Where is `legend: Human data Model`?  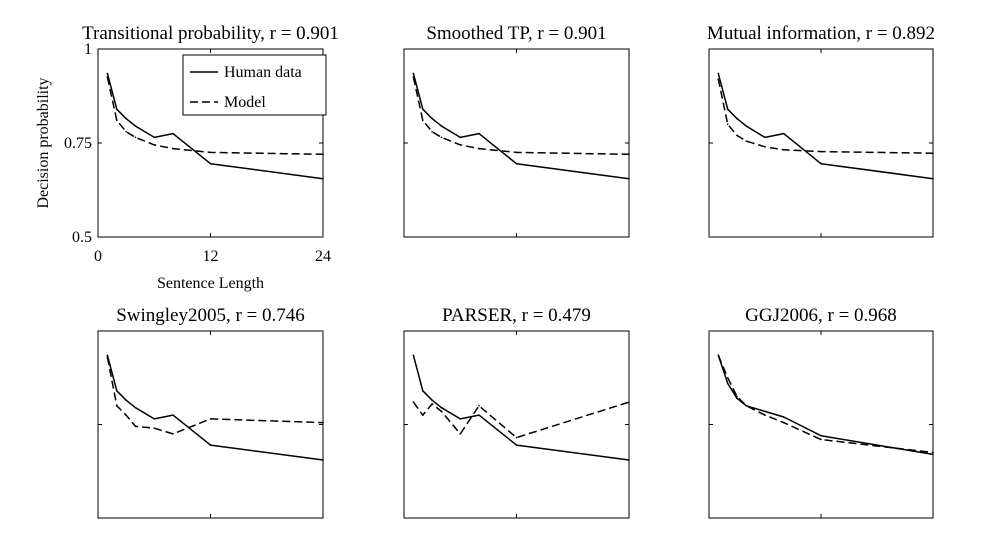 legend: Human data Model is located at coordinates (254, 85).